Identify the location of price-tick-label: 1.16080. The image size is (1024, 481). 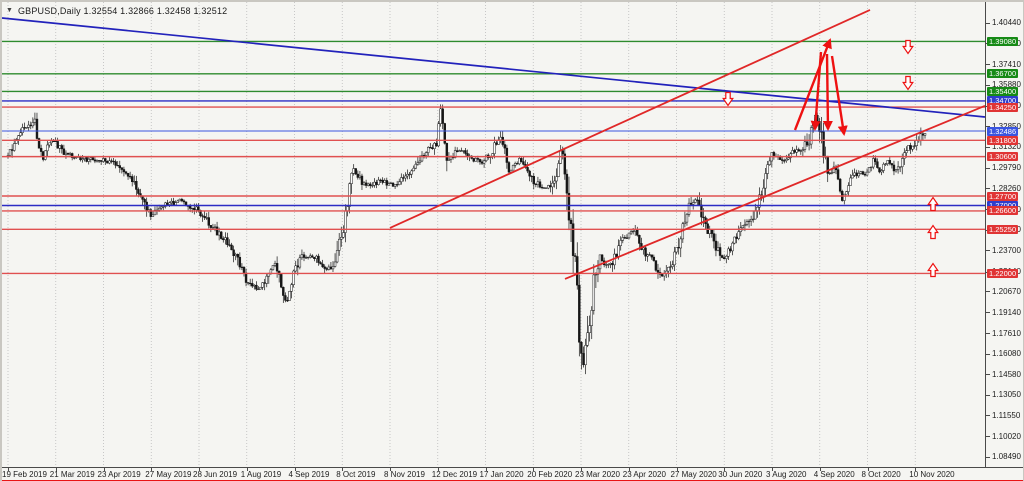
(1006, 354).